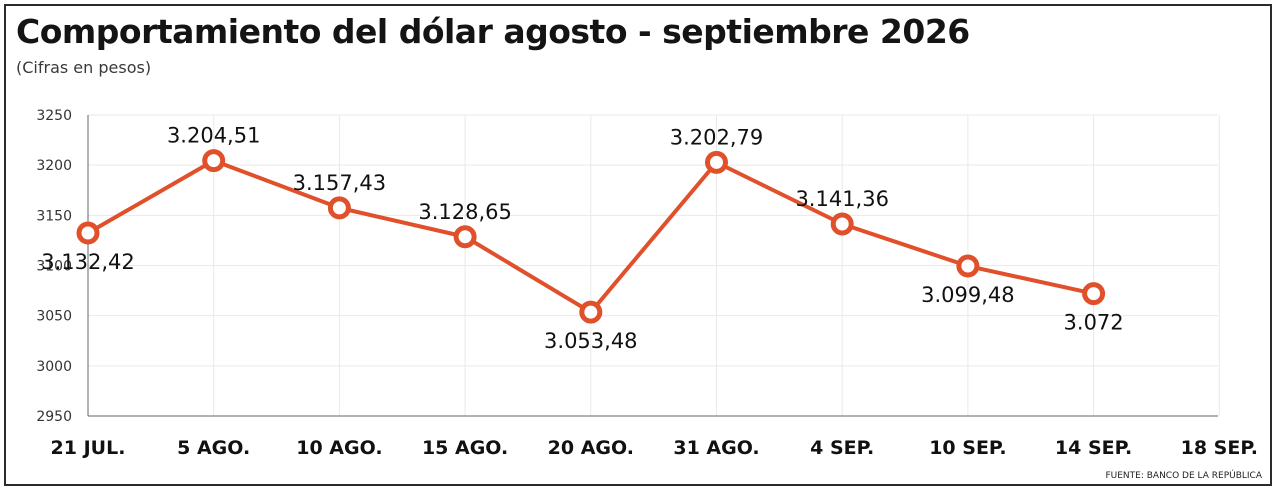 This screenshot has height=493, width=1280. Describe the element at coordinates (88, 262) in the screenshot. I see `data-label: 3.132,42` at that location.